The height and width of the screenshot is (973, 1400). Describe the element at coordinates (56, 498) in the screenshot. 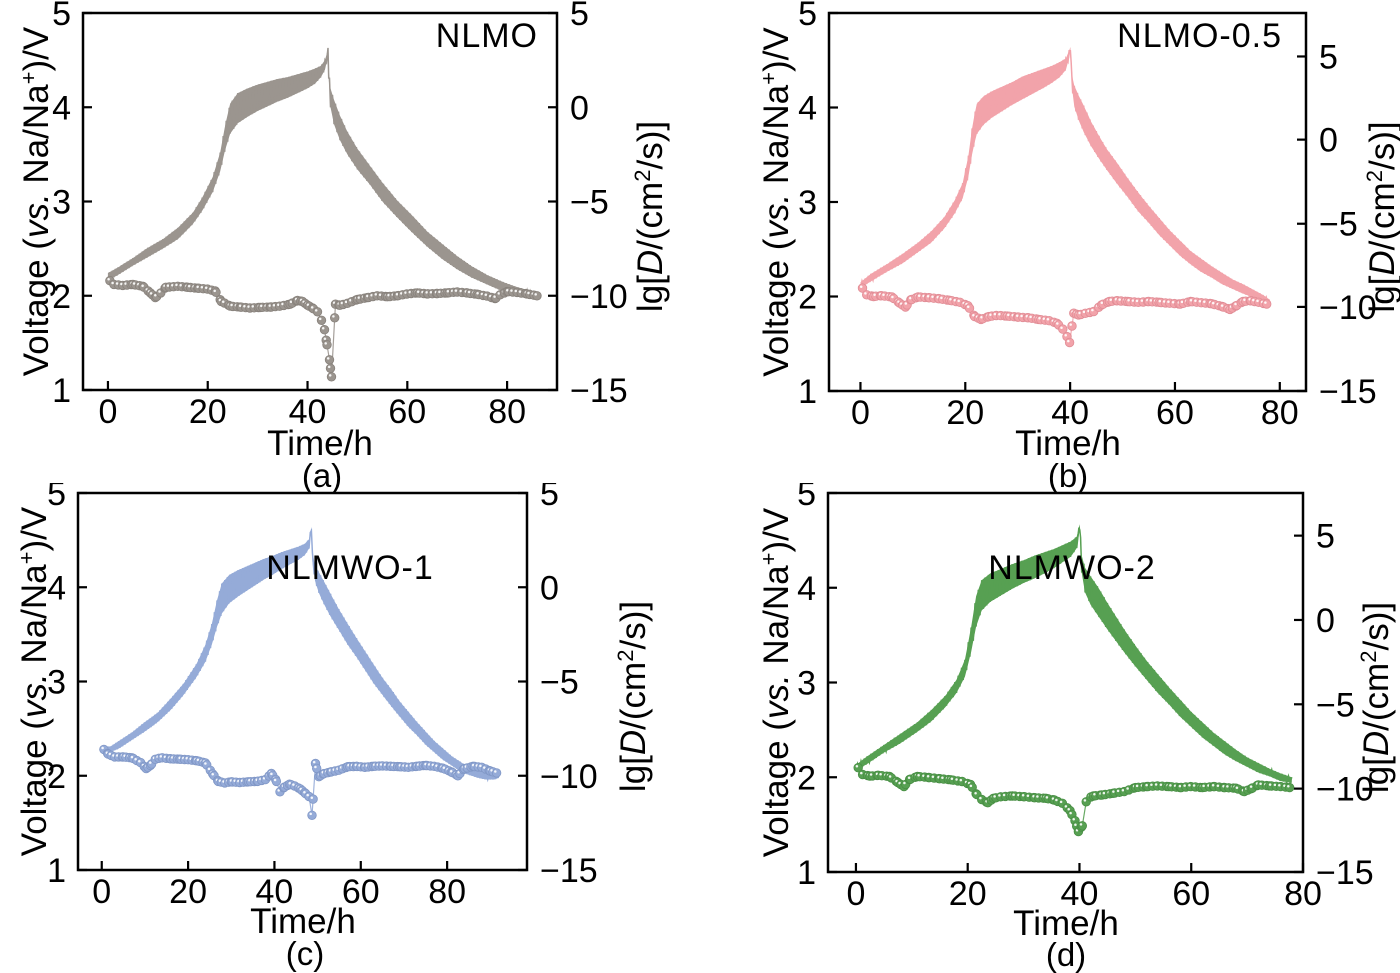

I see `y-left-tick-label: 5` at that location.